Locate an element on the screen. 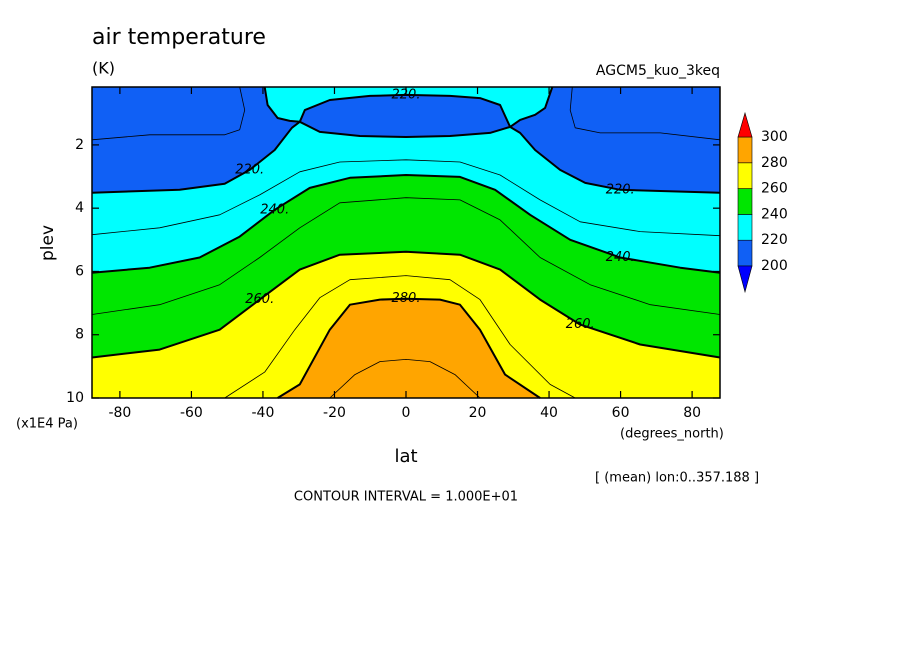 Image resolution: width=904 pixels, height=654 pixels. x-tick-label: 60 is located at coordinates (621, 413).